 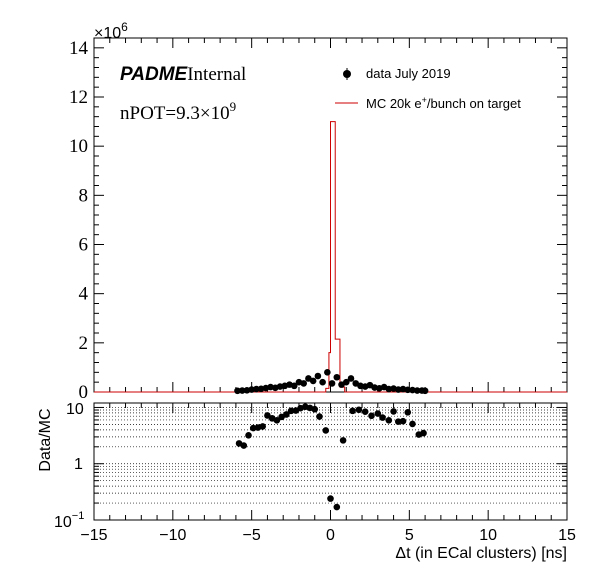 I want to click on data-points, so click(x=331, y=382).